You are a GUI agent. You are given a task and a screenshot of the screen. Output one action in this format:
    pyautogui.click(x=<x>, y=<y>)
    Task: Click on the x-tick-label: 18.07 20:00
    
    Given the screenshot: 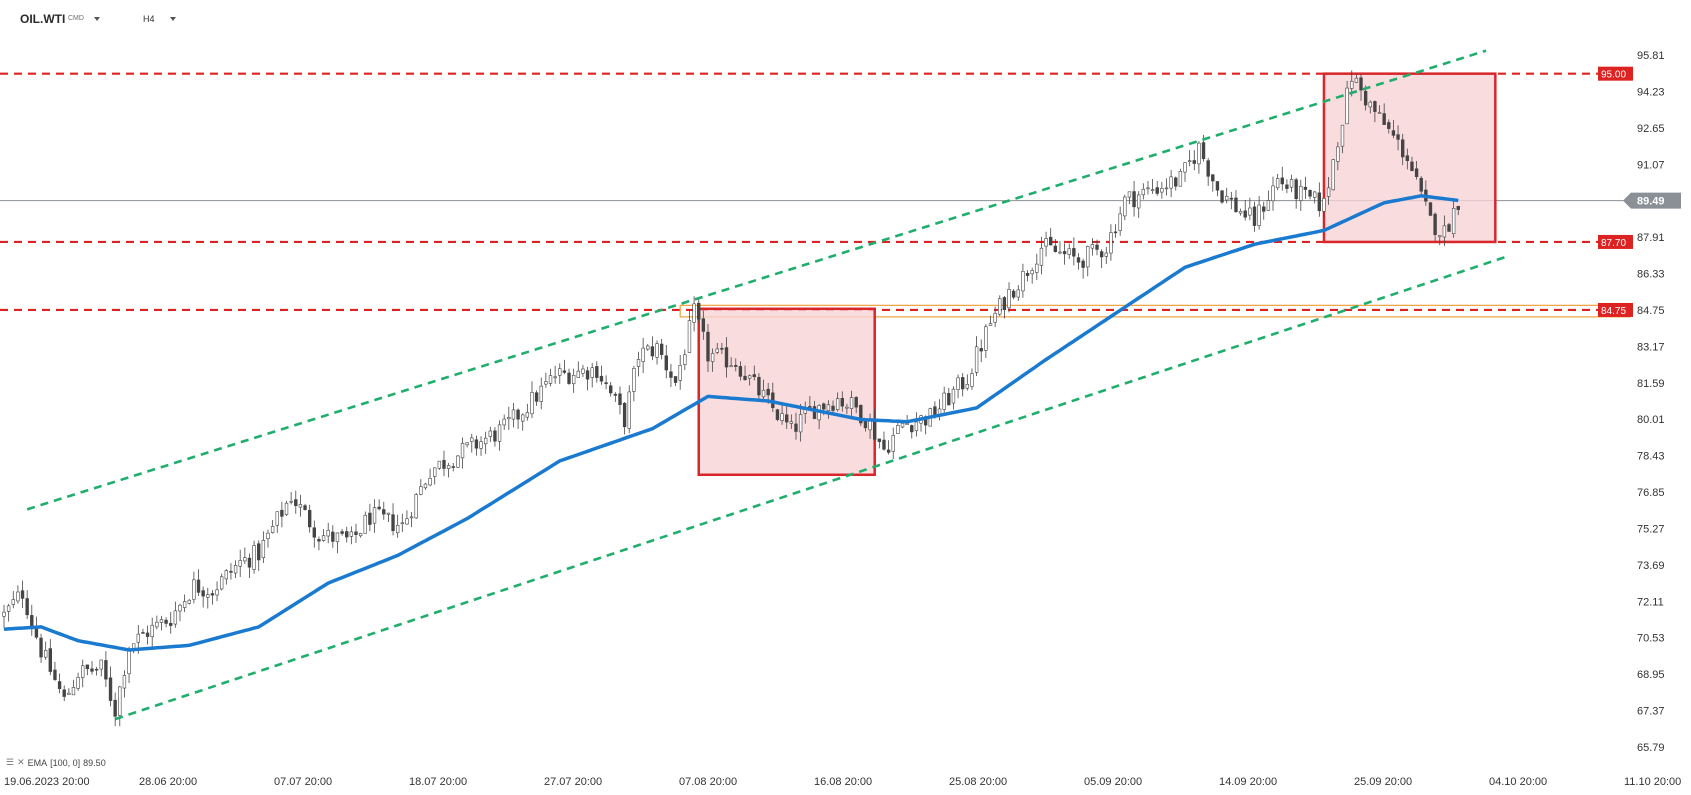 What is the action you would take?
    pyautogui.click(x=438, y=782)
    